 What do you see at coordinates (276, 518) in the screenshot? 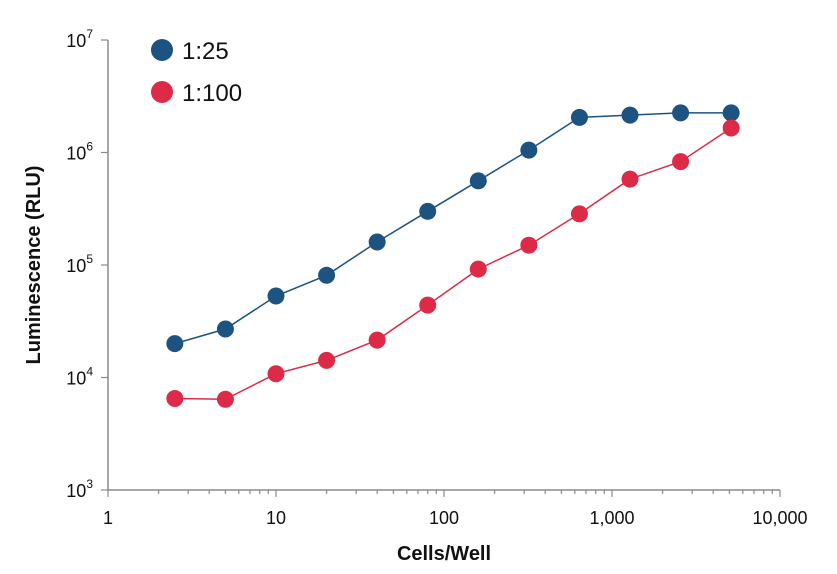
I see `x-tick-label: 10` at bounding box center [276, 518].